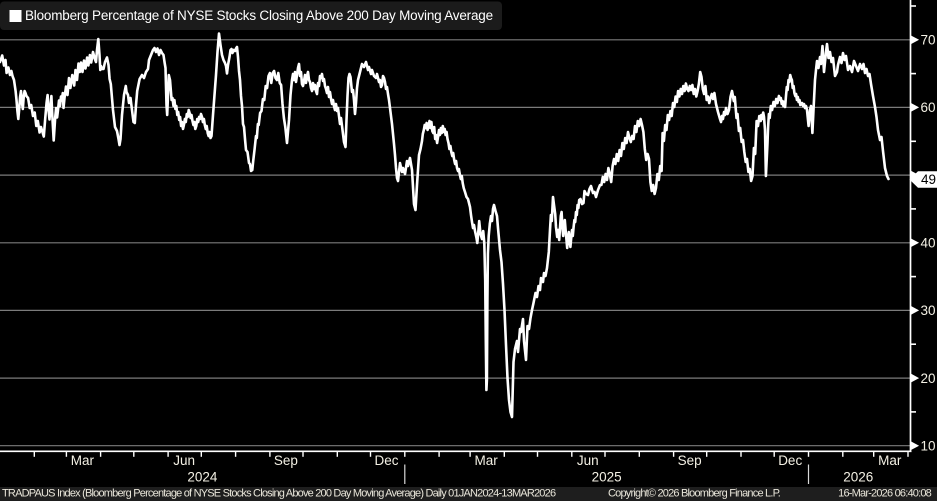 This screenshot has height=501, width=937. Describe the element at coordinates (607, 477) in the screenshot. I see `svg-text: 2025` at that location.